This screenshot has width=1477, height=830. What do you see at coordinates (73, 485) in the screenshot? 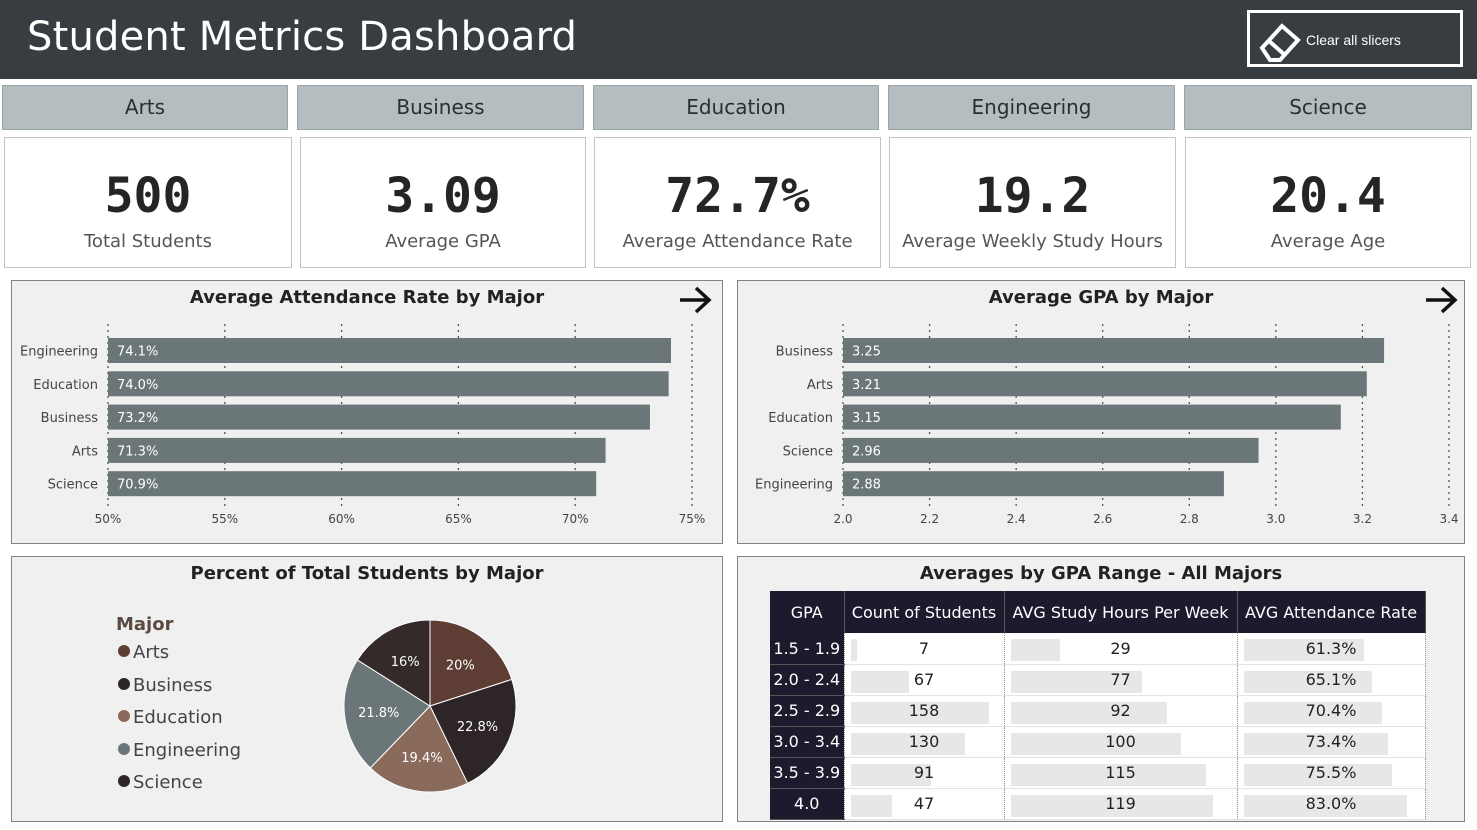
I see `category-label: Science` at bounding box center [73, 485].